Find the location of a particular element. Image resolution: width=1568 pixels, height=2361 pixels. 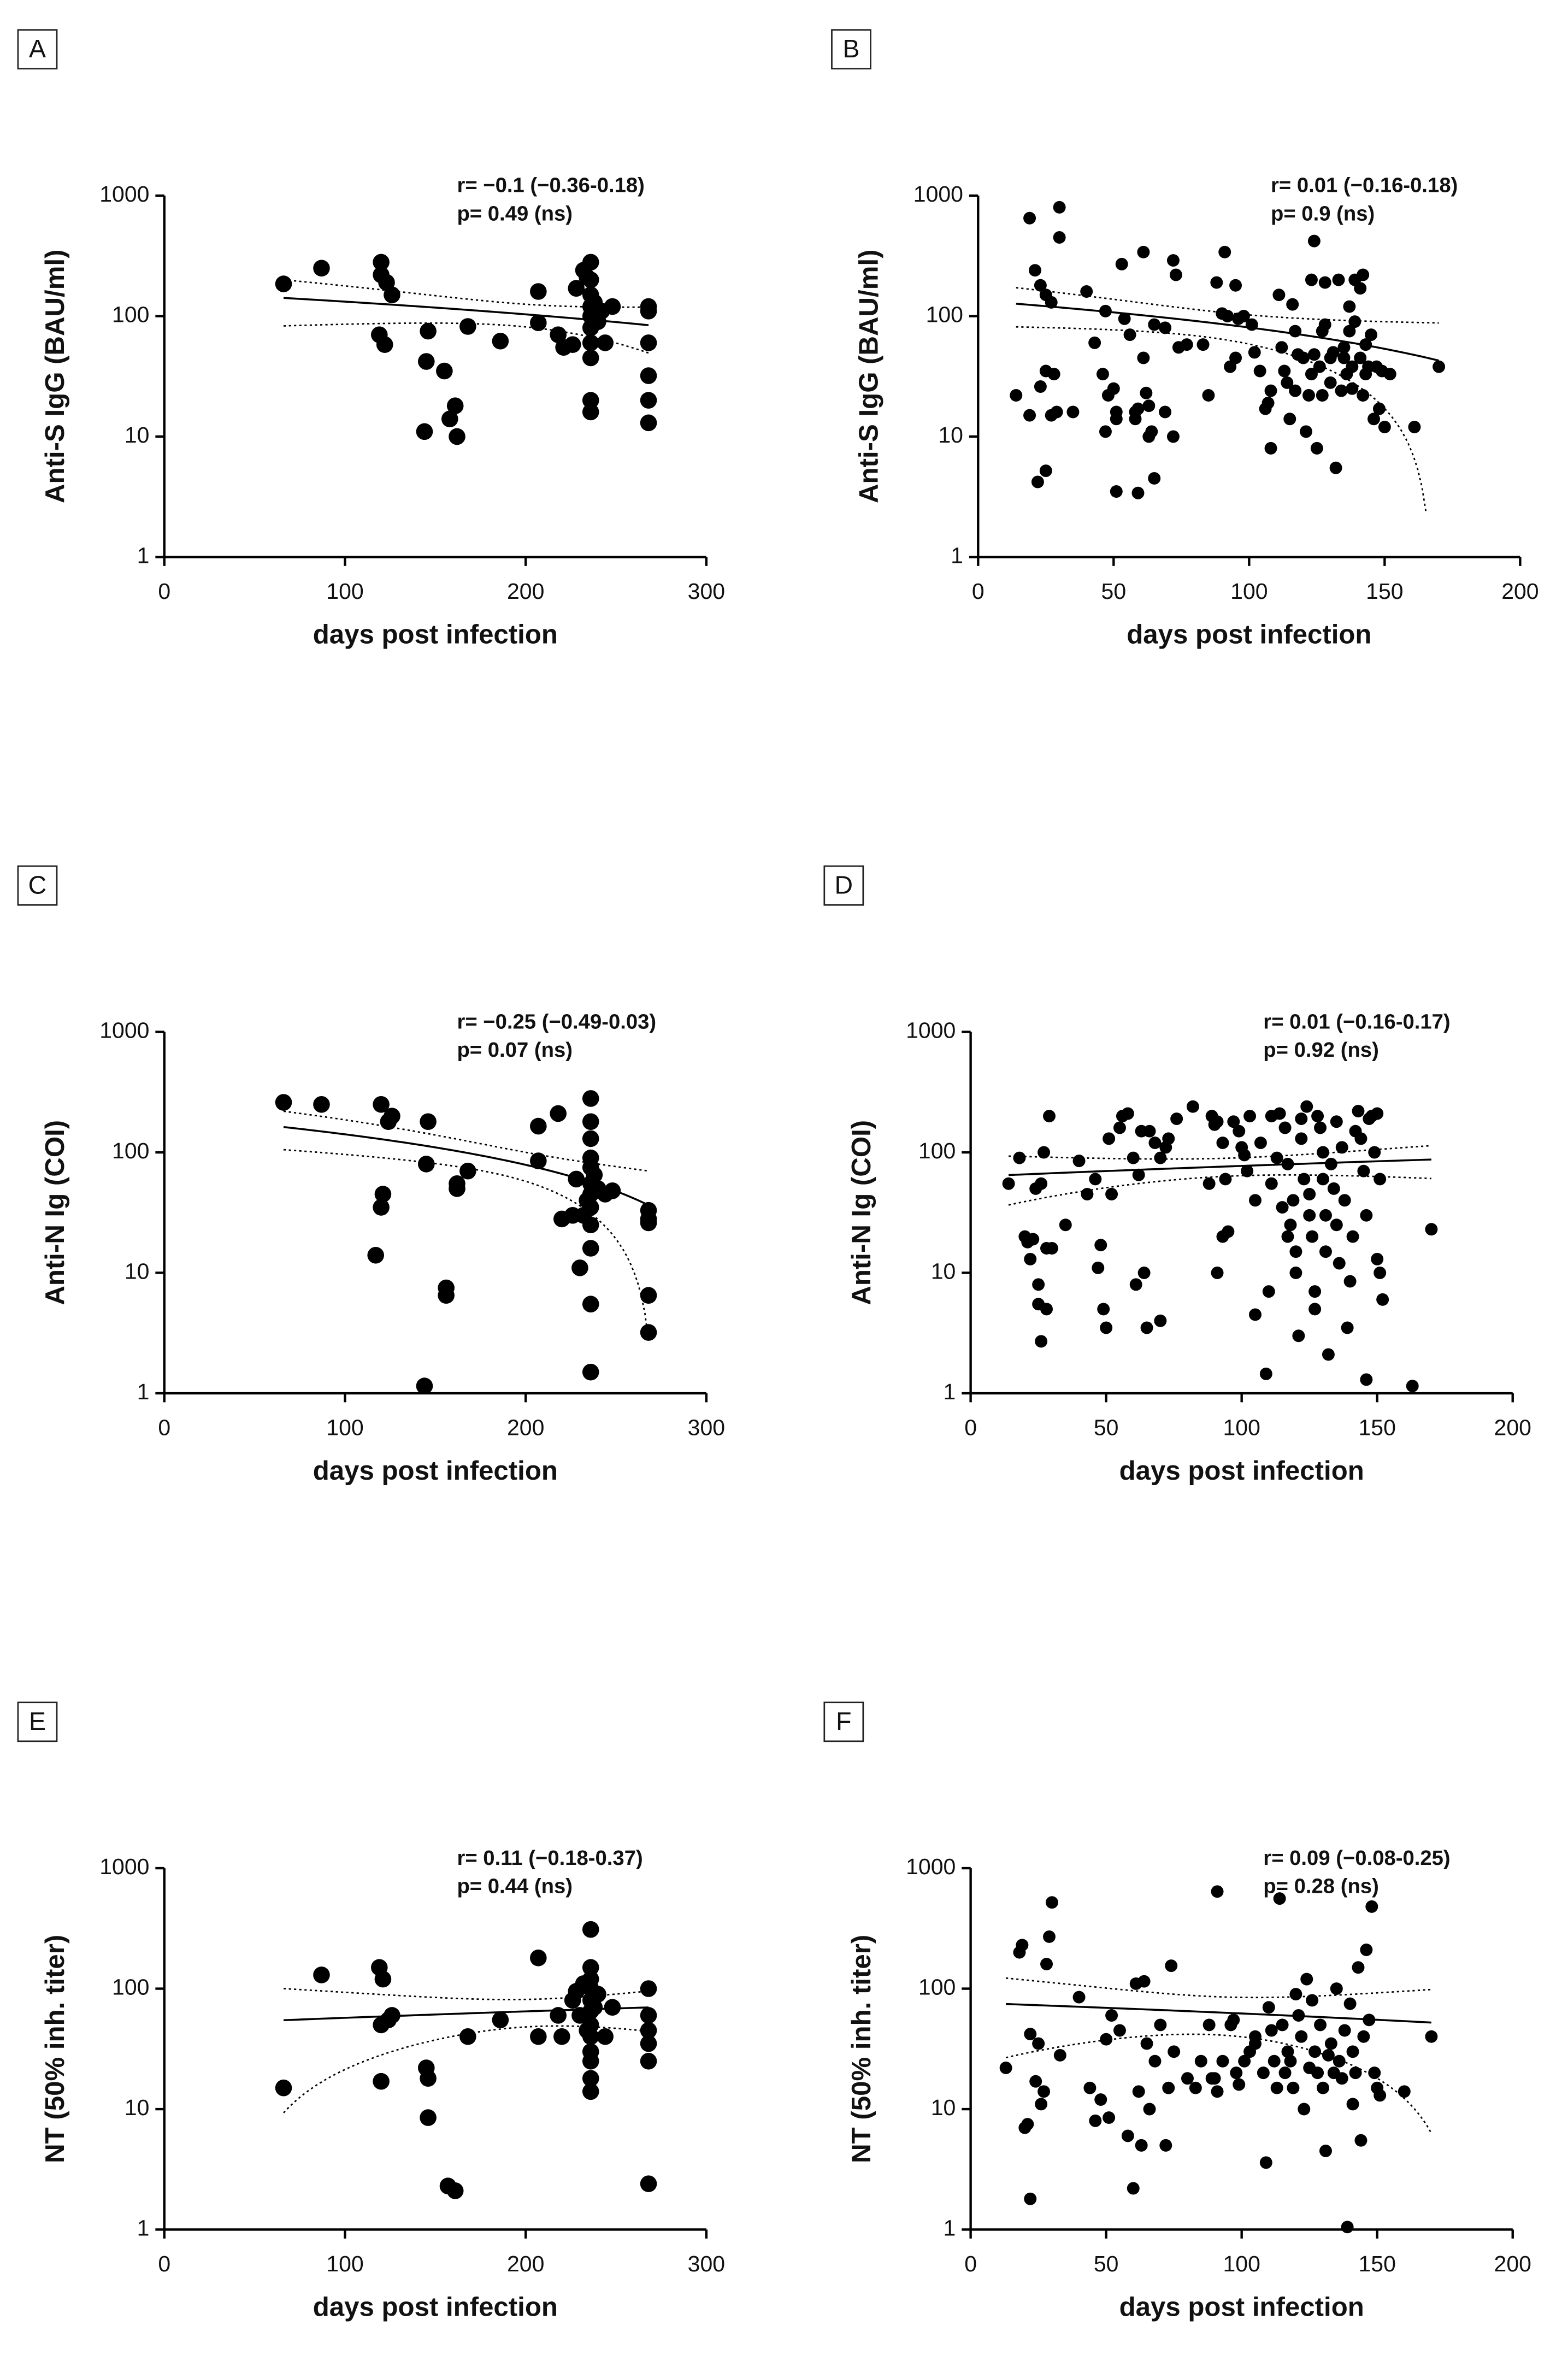

panel-label: D is located at coordinates (844, 885).